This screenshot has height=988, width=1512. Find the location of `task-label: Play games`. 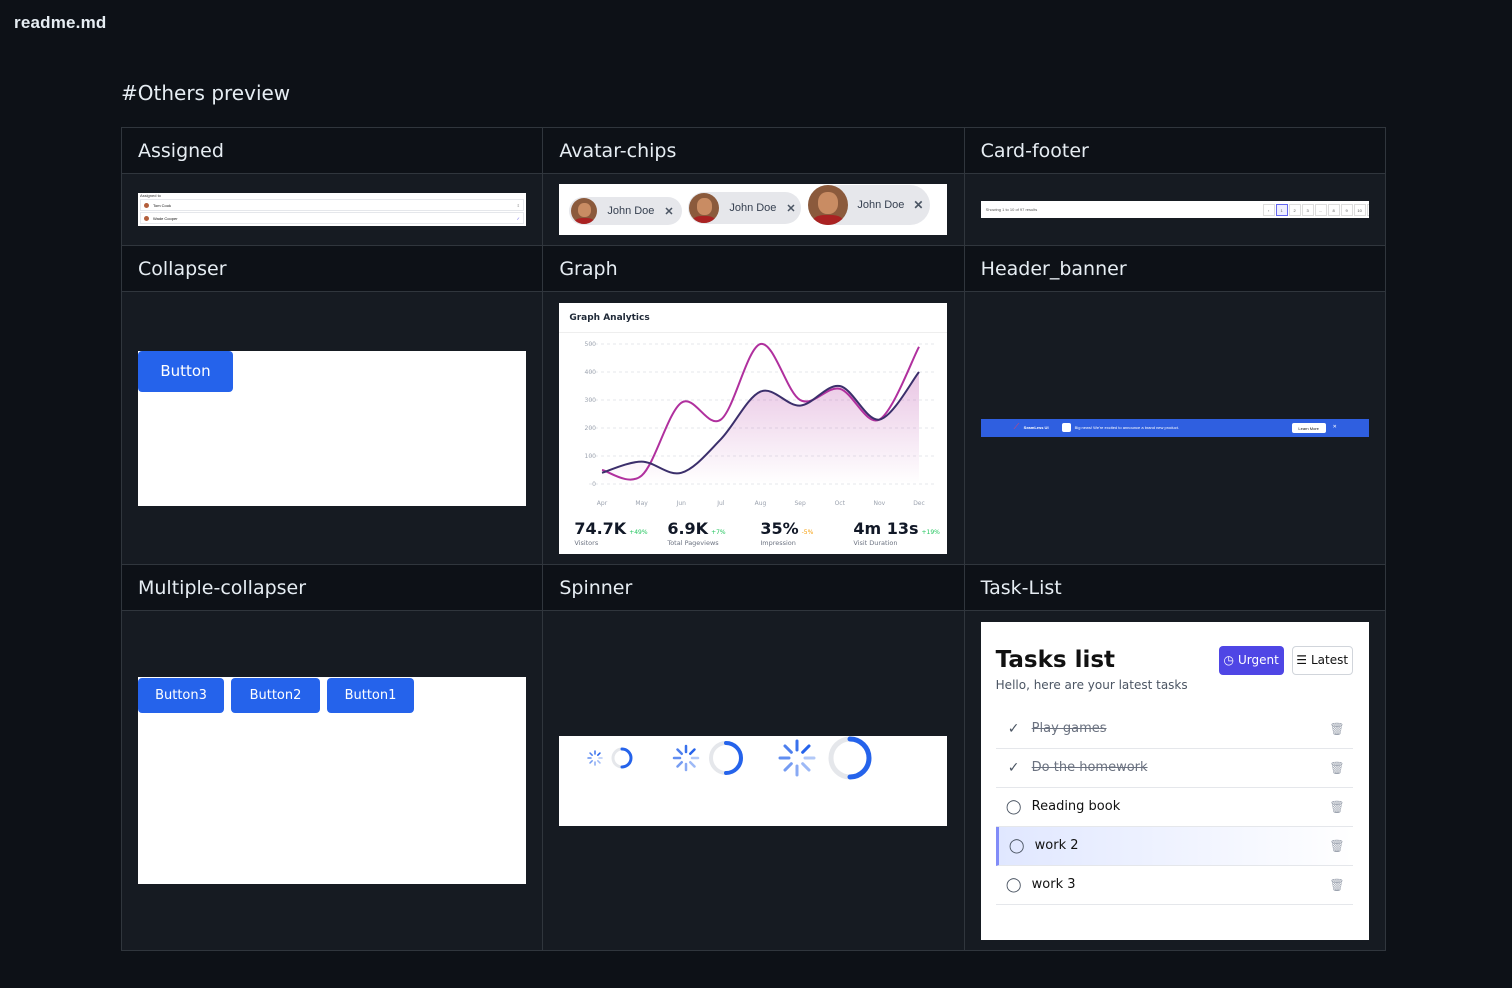

task-label: Play games is located at coordinates (1069, 728).